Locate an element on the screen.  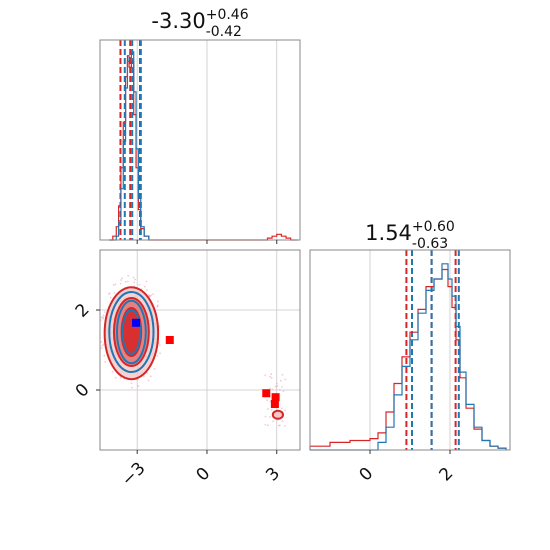
p3-xtick-label-1: 2 is located at coordinates (447, 475).